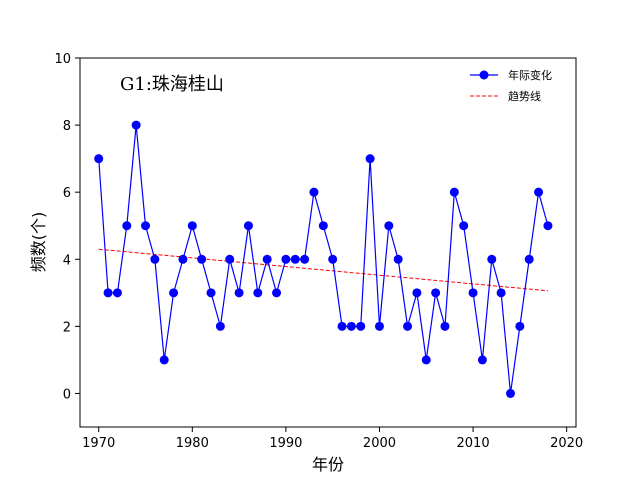 This screenshot has height=484, width=640. What do you see at coordinates (67, 193) in the screenshot?
I see `y-tick-label: 6` at bounding box center [67, 193].